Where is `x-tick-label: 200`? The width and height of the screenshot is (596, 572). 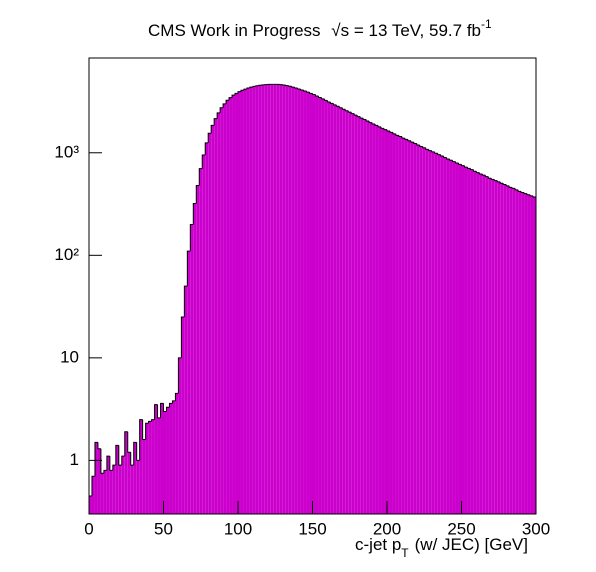
x-tick-label: 200 is located at coordinates (387, 528).